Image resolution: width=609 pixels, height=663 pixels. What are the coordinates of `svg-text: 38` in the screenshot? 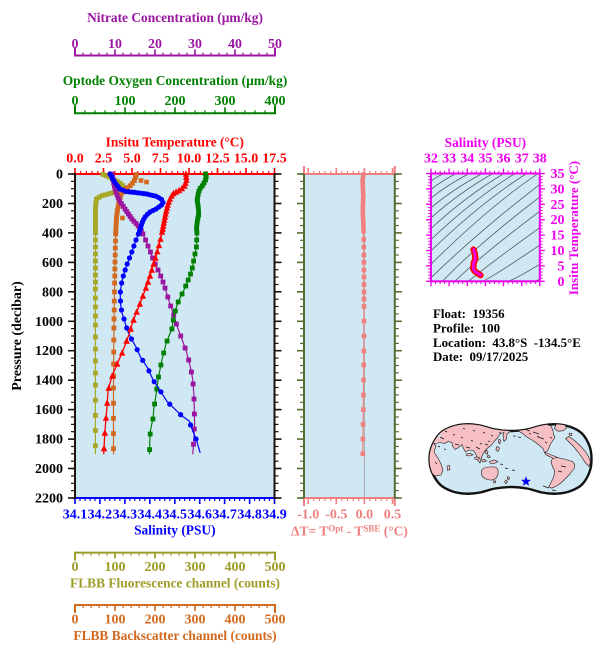 It's located at (540, 158).